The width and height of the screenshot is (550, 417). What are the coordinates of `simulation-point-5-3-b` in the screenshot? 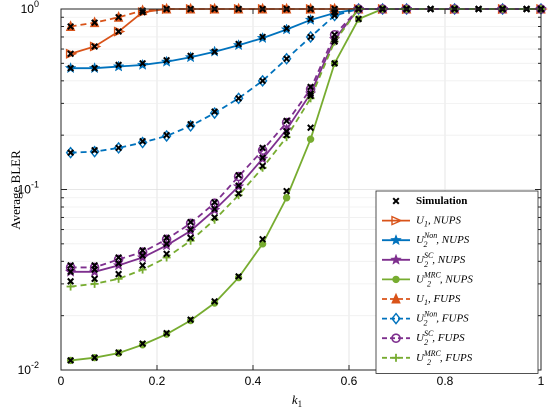 It's located at (143, 256).